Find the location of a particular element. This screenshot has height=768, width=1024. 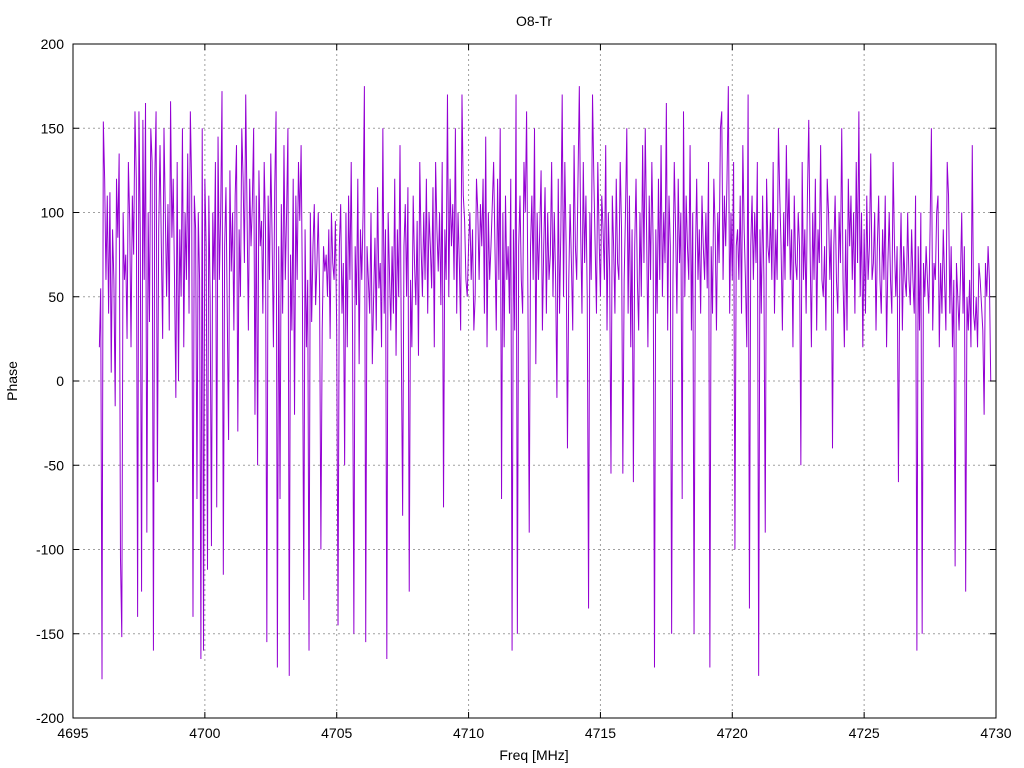

y-tick-label: 200 is located at coordinates (53, 44).